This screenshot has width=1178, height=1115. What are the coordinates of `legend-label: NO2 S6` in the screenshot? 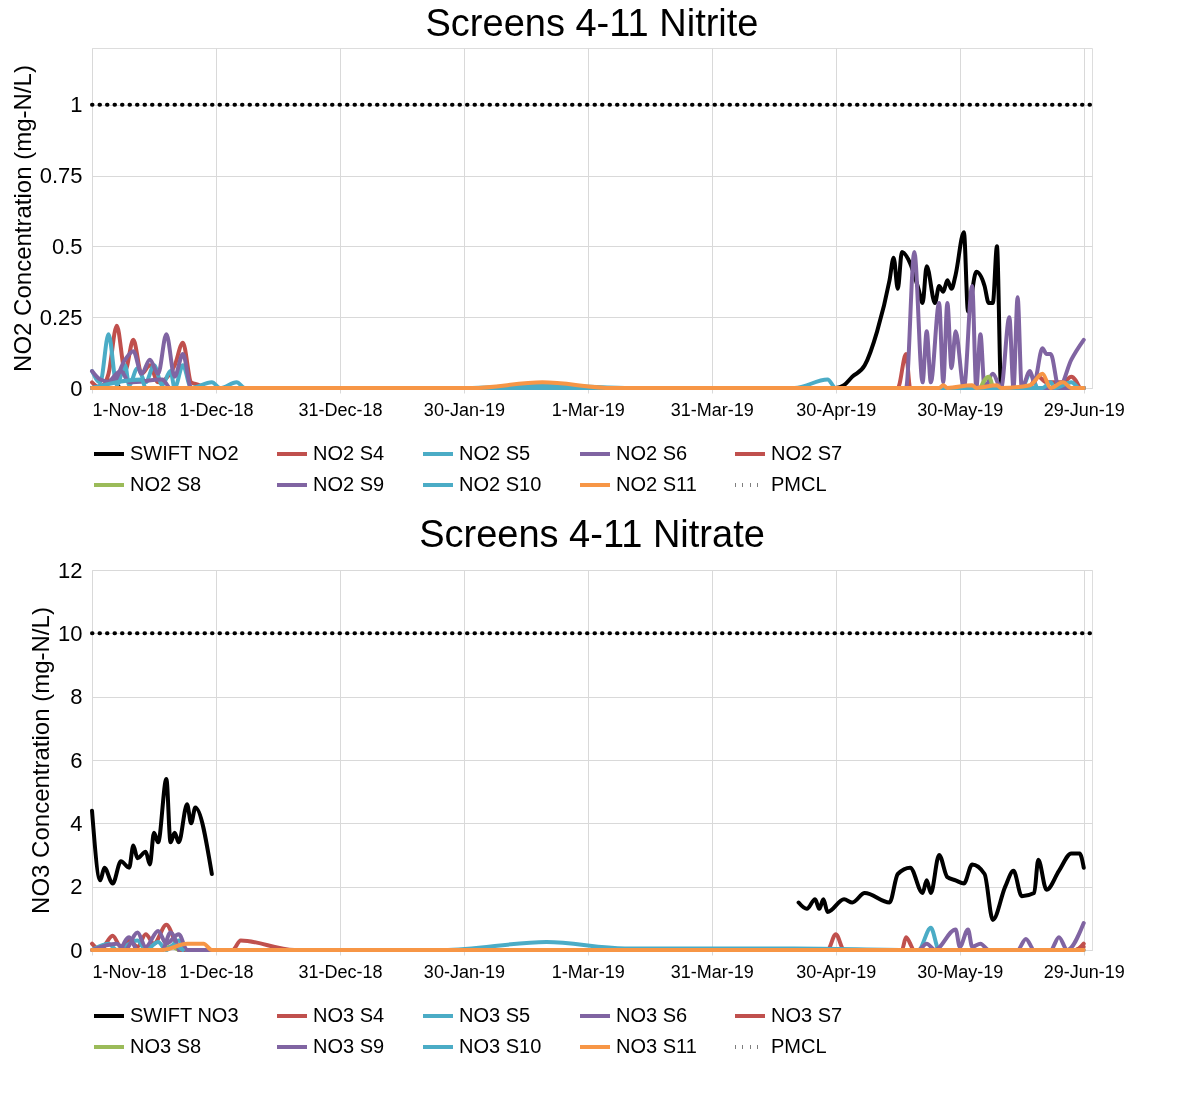 It's located at (652, 453).